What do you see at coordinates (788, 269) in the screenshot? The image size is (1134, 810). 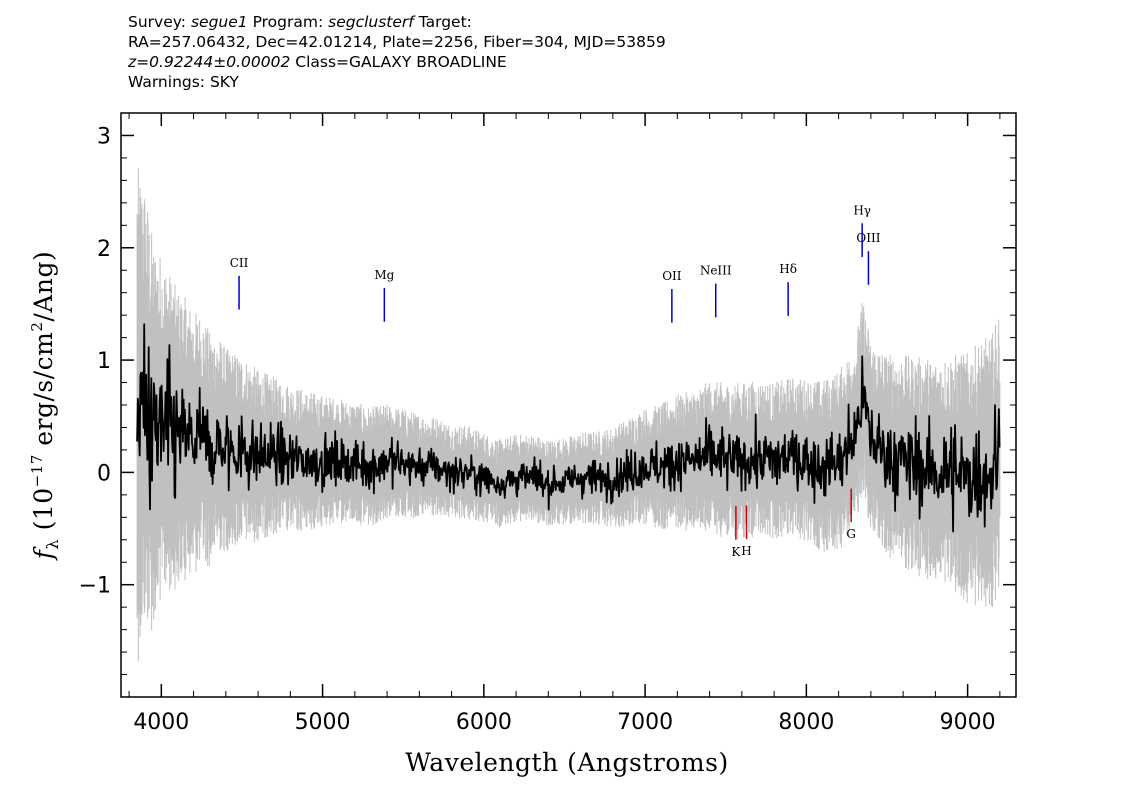 I see `line-label-hδ: Hδ` at bounding box center [788, 269].